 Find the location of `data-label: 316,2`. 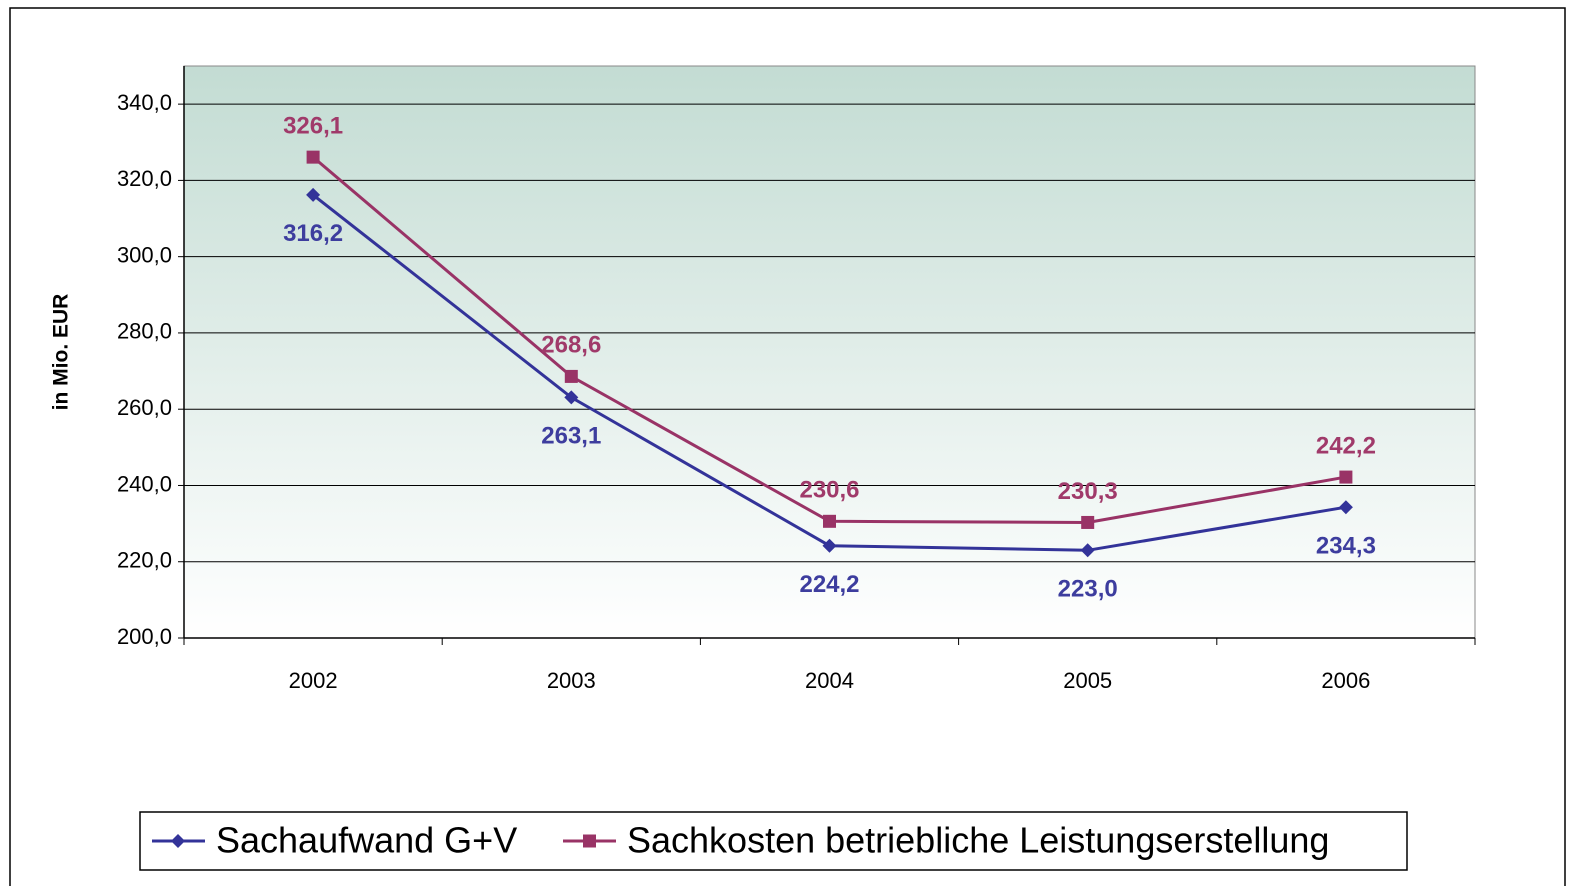

data-label: 316,2 is located at coordinates (313, 233).